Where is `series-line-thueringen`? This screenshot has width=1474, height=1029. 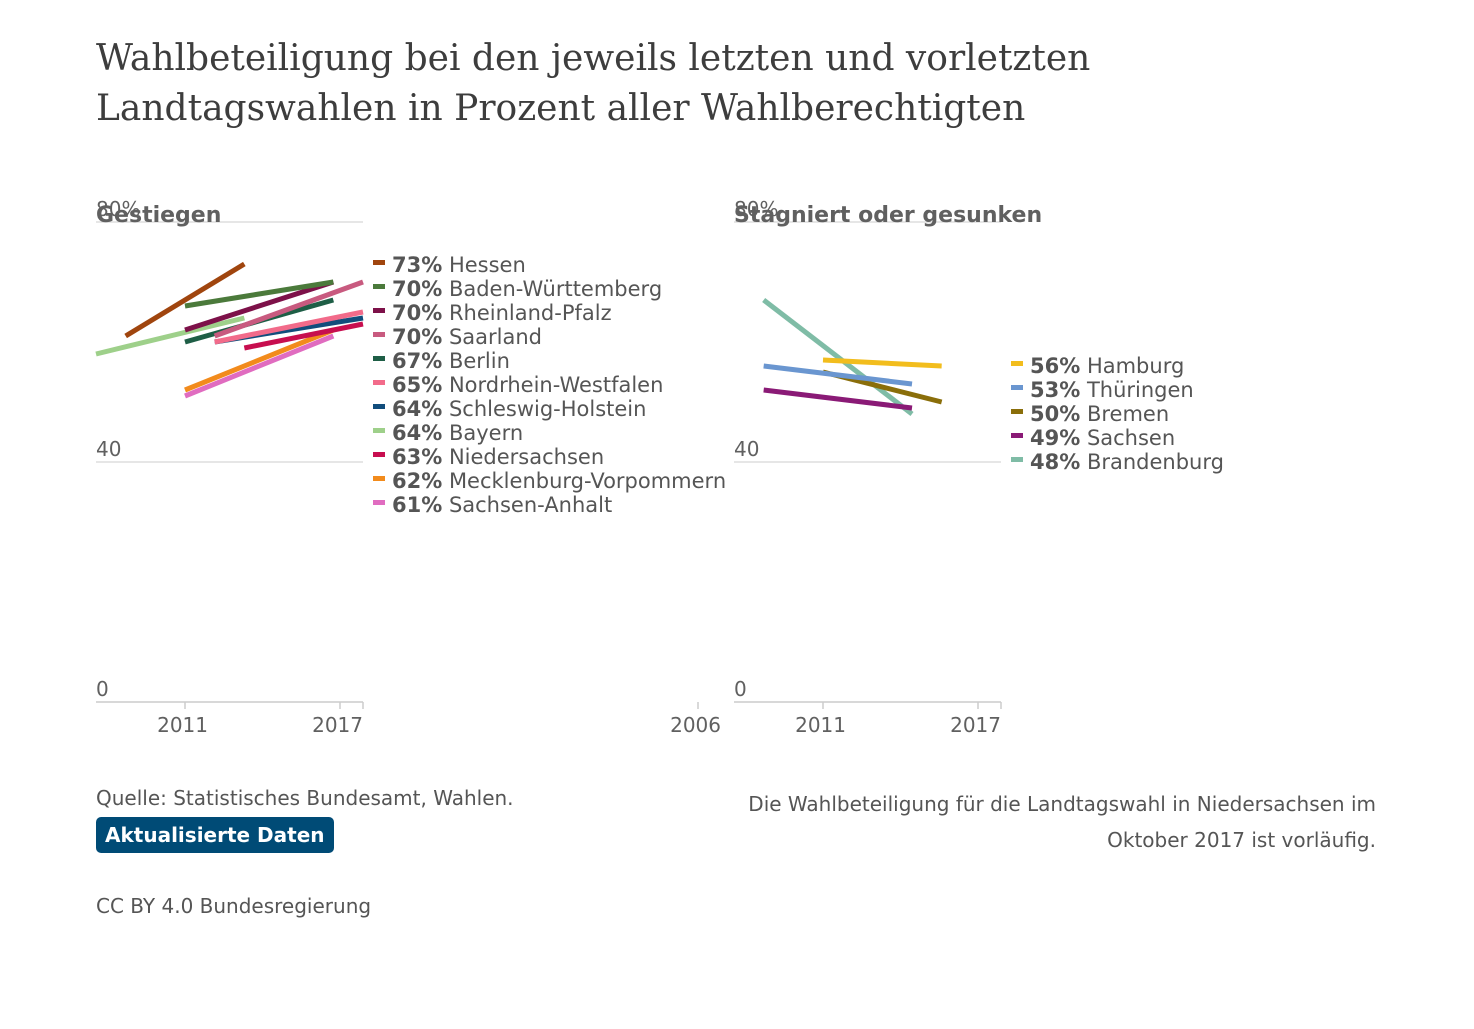 series-line-thueringen is located at coordinates (838, 375).